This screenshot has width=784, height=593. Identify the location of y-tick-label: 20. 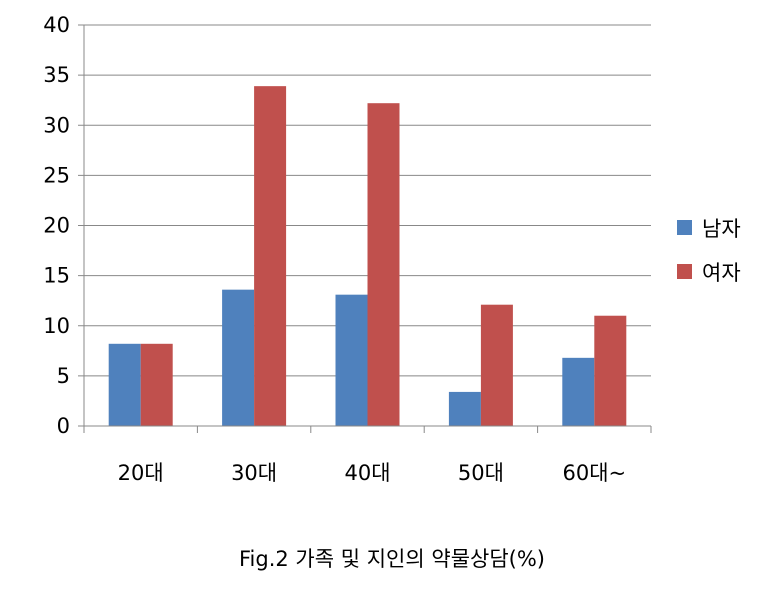
(56, 226).